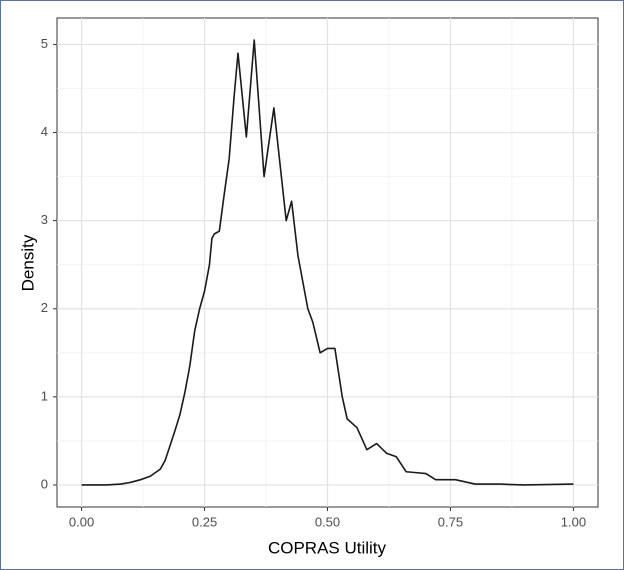 The height and width of the screenshot is (570, 624). What do you see at coordinates (27, 262) in the screenshot?
I see `y-axis-title: Density` at bounding box center [27, 262].